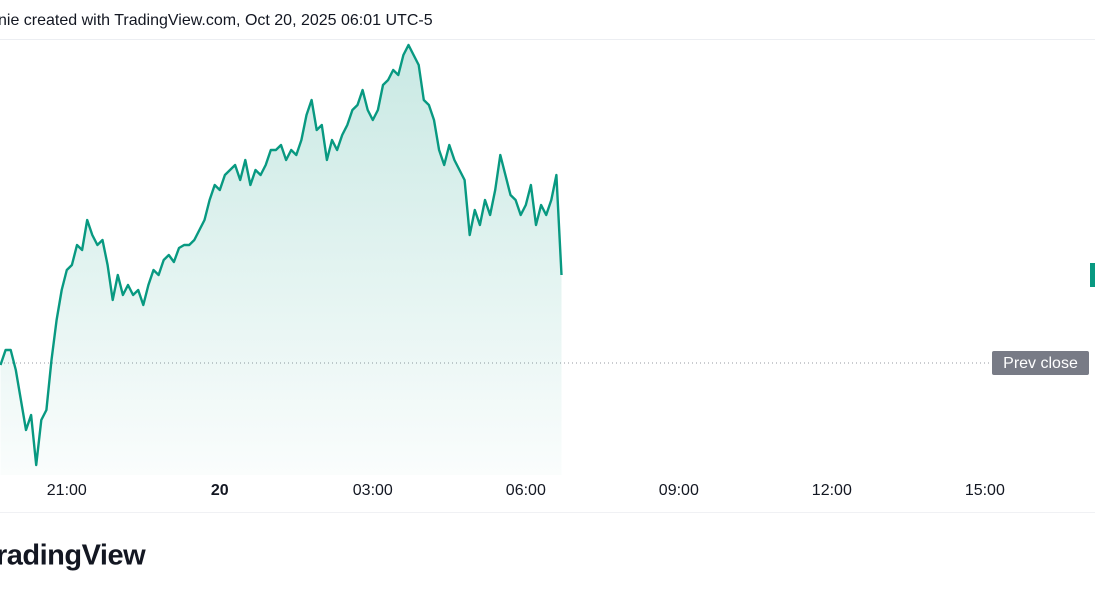  Describe the element at coordinates (67, 490) in the screenshot. I see `x-tick-label: 21:00` at that location.